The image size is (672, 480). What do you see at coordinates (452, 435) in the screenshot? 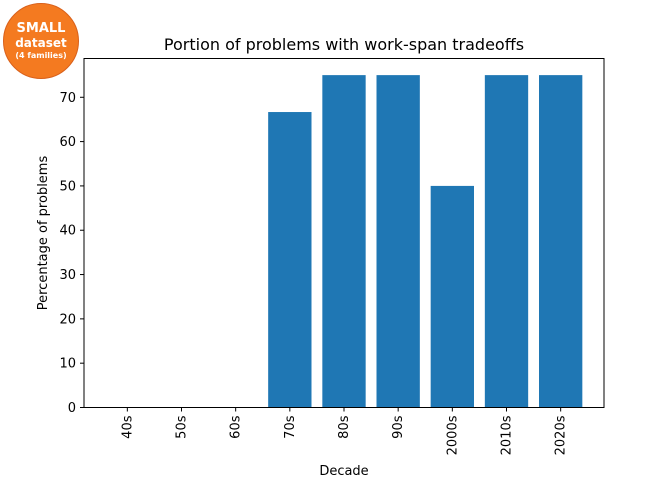
I see `x-tick-label: 2000s` at bounding box center [452, 435].